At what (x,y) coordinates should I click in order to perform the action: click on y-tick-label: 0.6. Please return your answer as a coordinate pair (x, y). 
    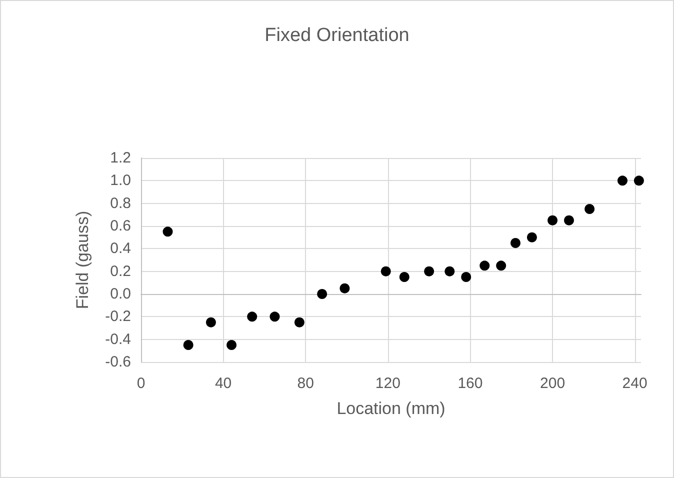
    Looking at the image, I should click on (120, 226).